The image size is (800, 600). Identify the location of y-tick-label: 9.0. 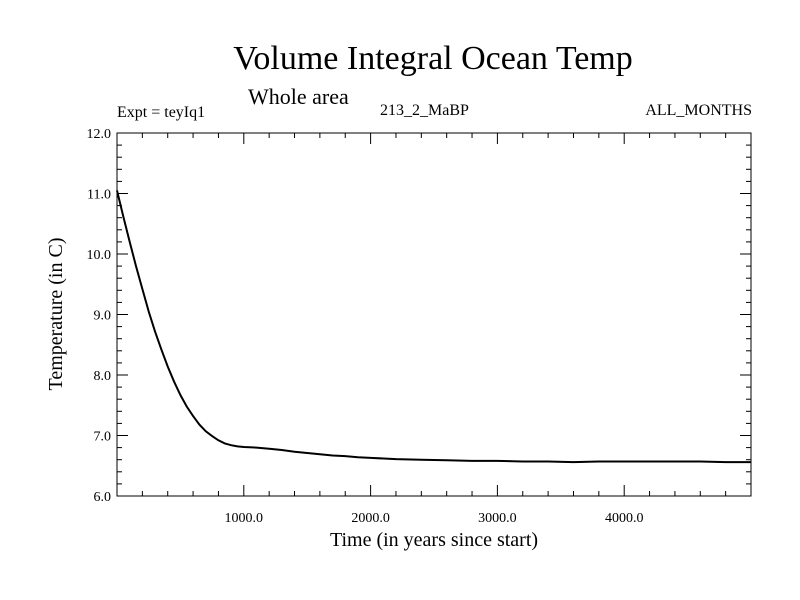
(103, 316).